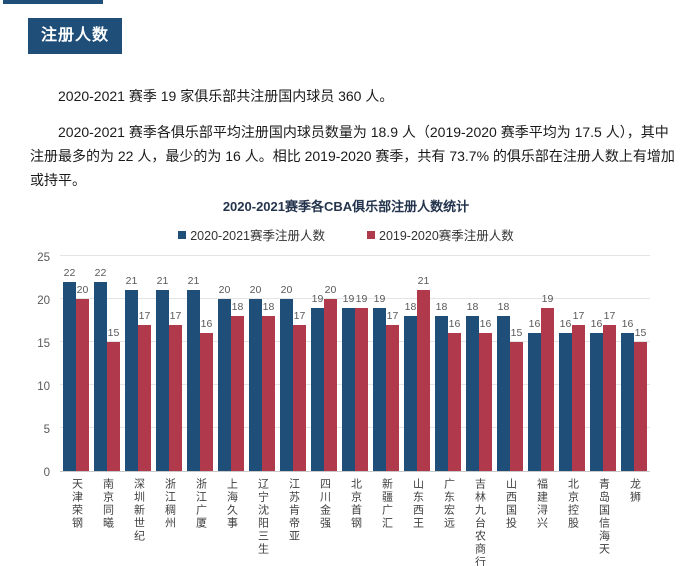 The image size is (698, 566). I want to click on paragraph-total-registered: 2020-2021 赛季 19 家俱乐部共注册国内球员 360 人。, so click(226, 96).